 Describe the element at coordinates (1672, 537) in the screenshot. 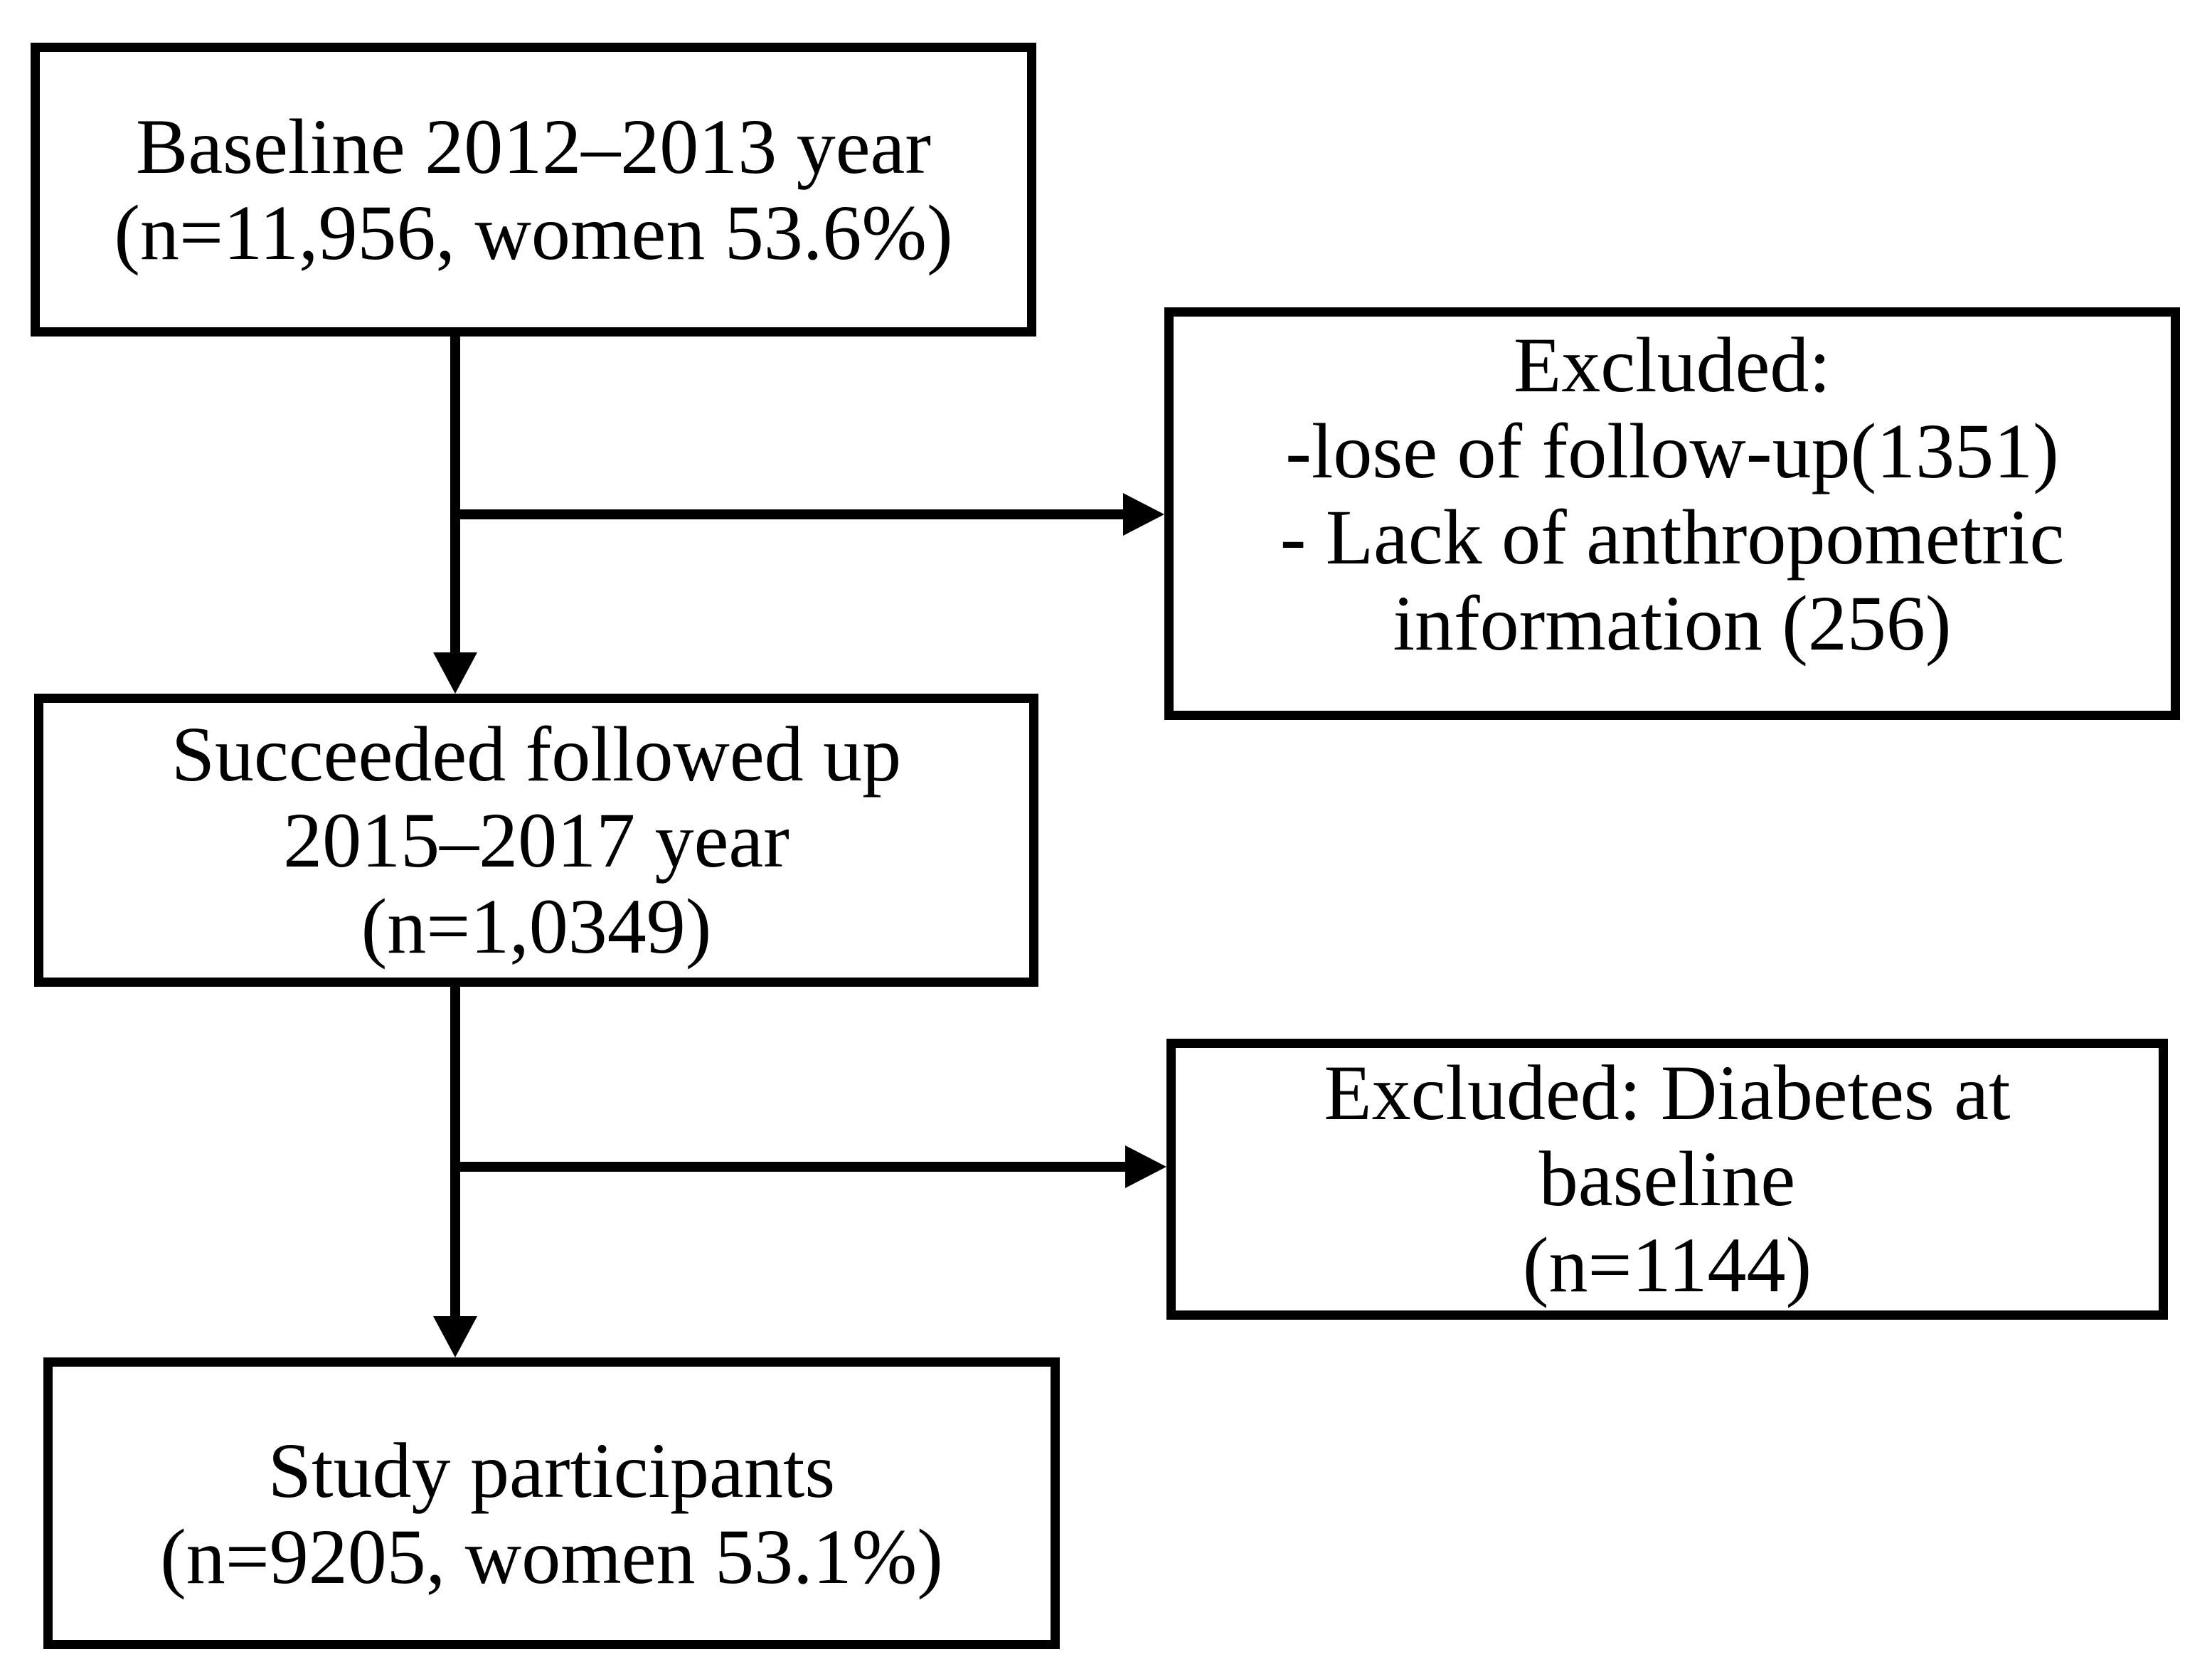

I see `node-excluded-followup-line-3: - Lack of anthropometric` at that location.